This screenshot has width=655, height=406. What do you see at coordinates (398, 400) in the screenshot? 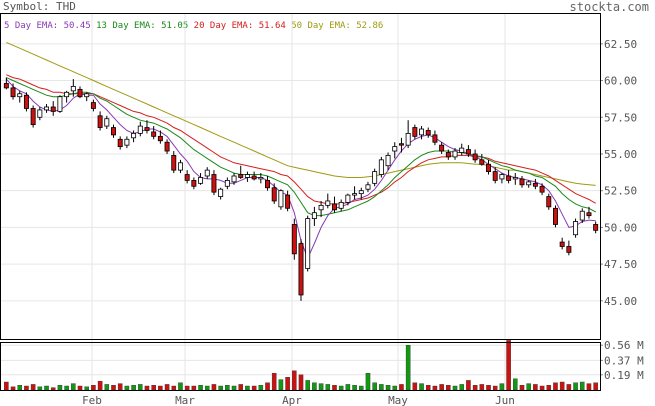
I see `month-label: May` at bounding box center [398, 400].